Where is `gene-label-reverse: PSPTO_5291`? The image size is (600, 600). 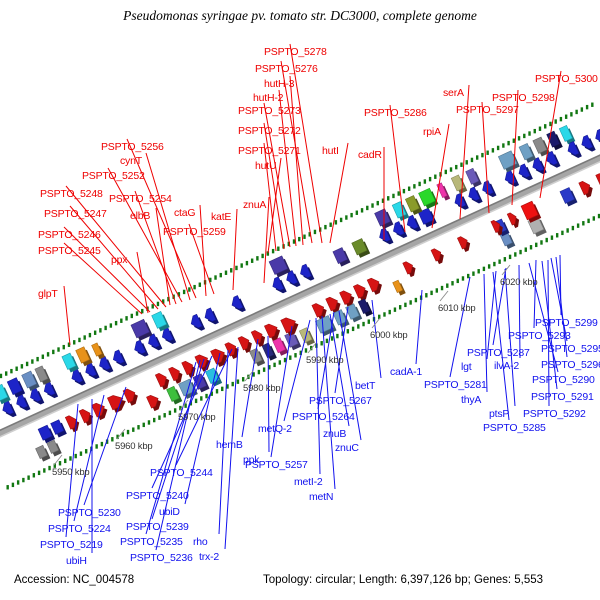 gene-label-reverse: PSPTO_5291 is located at coordinates (562, 397).